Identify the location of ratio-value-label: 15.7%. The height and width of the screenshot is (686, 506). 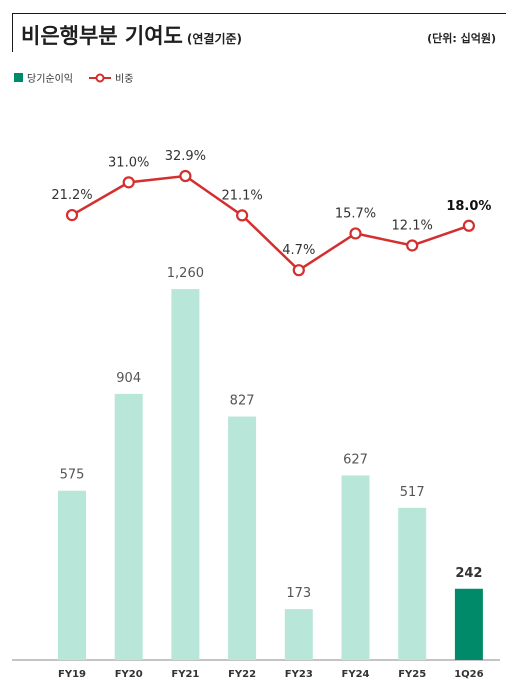
(355, 213).